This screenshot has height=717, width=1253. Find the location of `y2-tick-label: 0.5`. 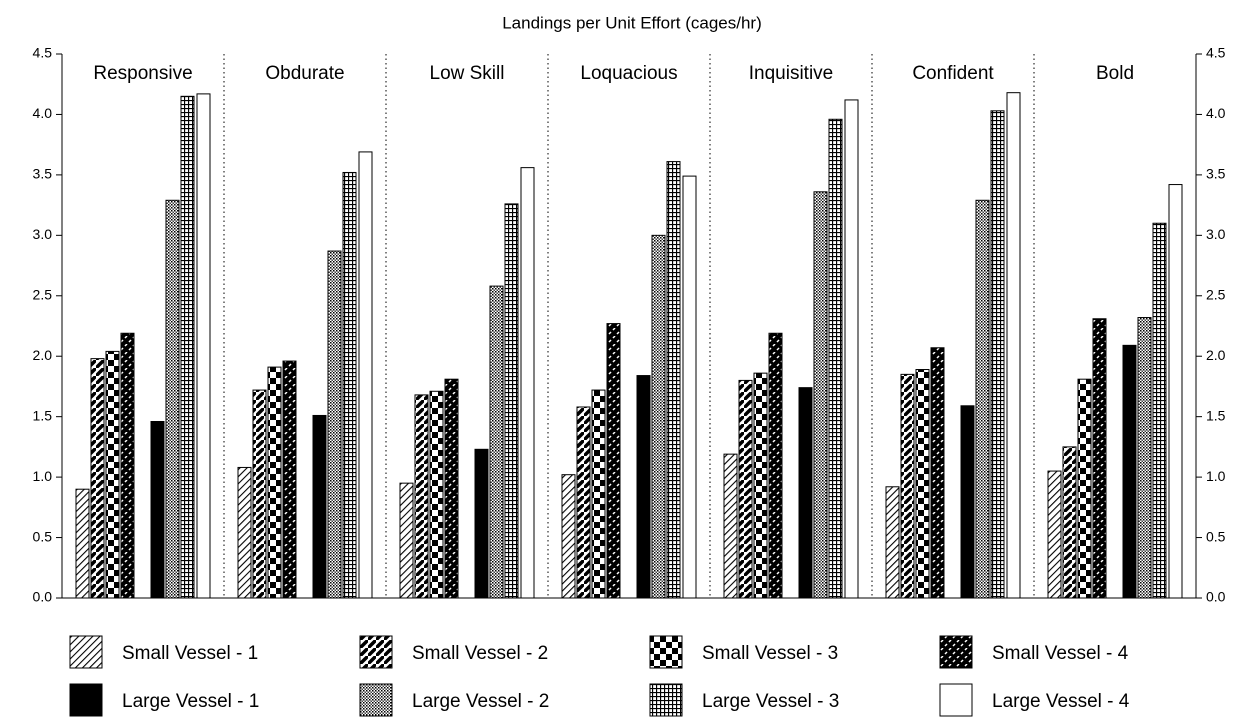

y2-tick-label: 0.5 is located at coordinates (1216, 536).